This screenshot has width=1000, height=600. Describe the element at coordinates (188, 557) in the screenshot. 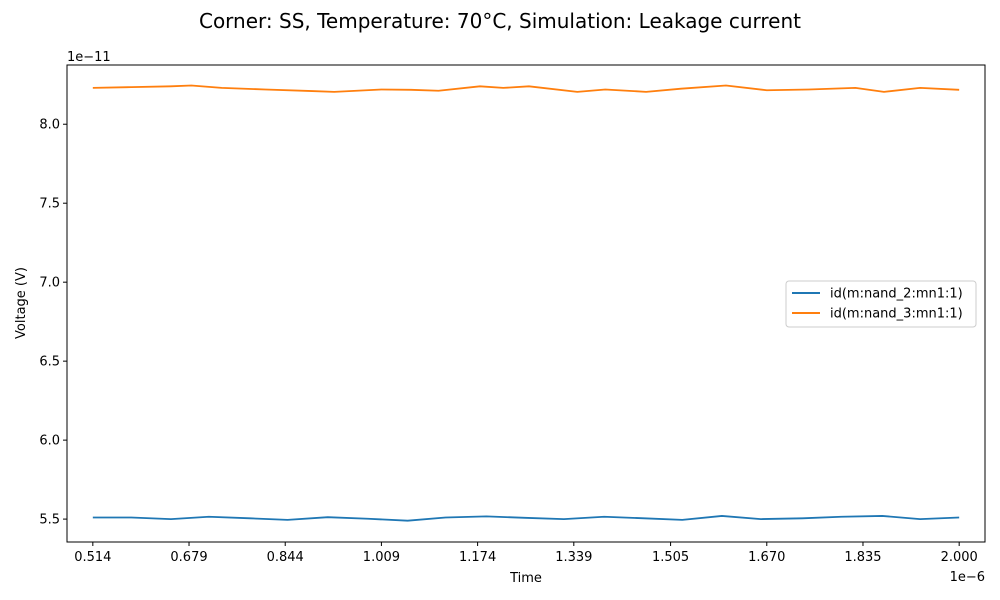

I see `x-tick-label: 0.679` at that location.